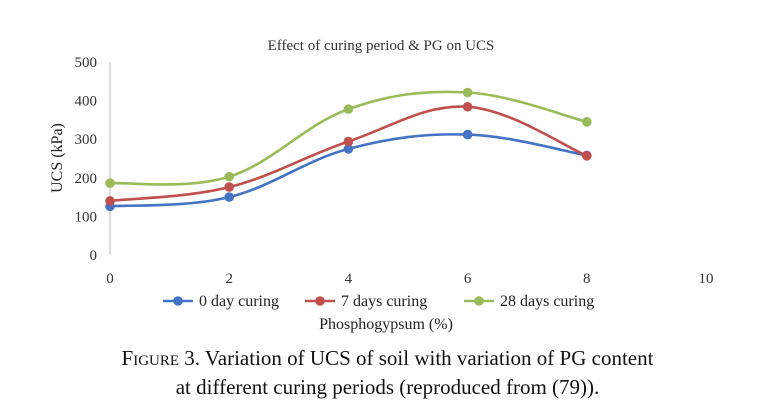 This screenshot has width=775, height=420. I want to click on legend-label: 28 days curing, so click(547, 301).